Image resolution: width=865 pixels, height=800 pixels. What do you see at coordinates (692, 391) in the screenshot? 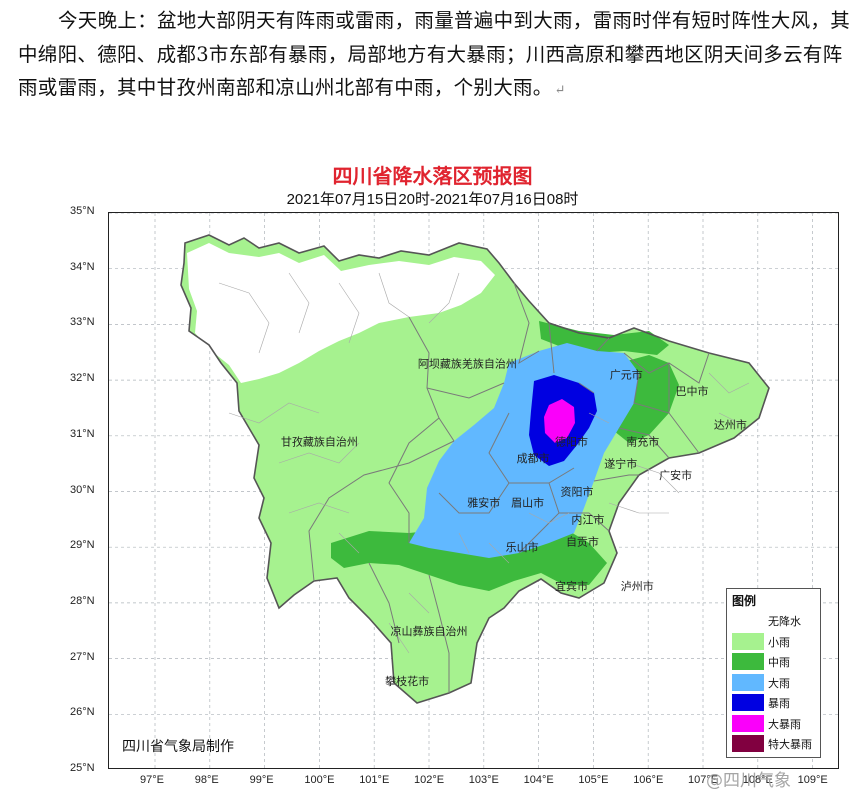
I see `region-label: 巴中市` at bounding box center [692, 391].